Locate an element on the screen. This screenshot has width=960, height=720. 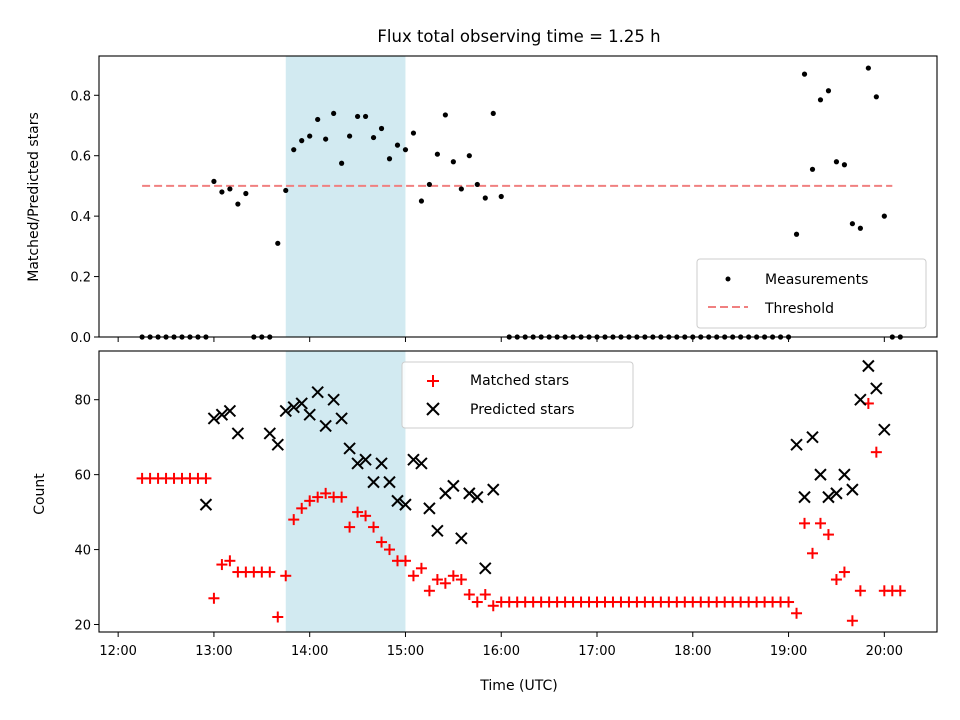
chart-title: Flux total observing time = 1.25 h is located at coordinates (518, 36).